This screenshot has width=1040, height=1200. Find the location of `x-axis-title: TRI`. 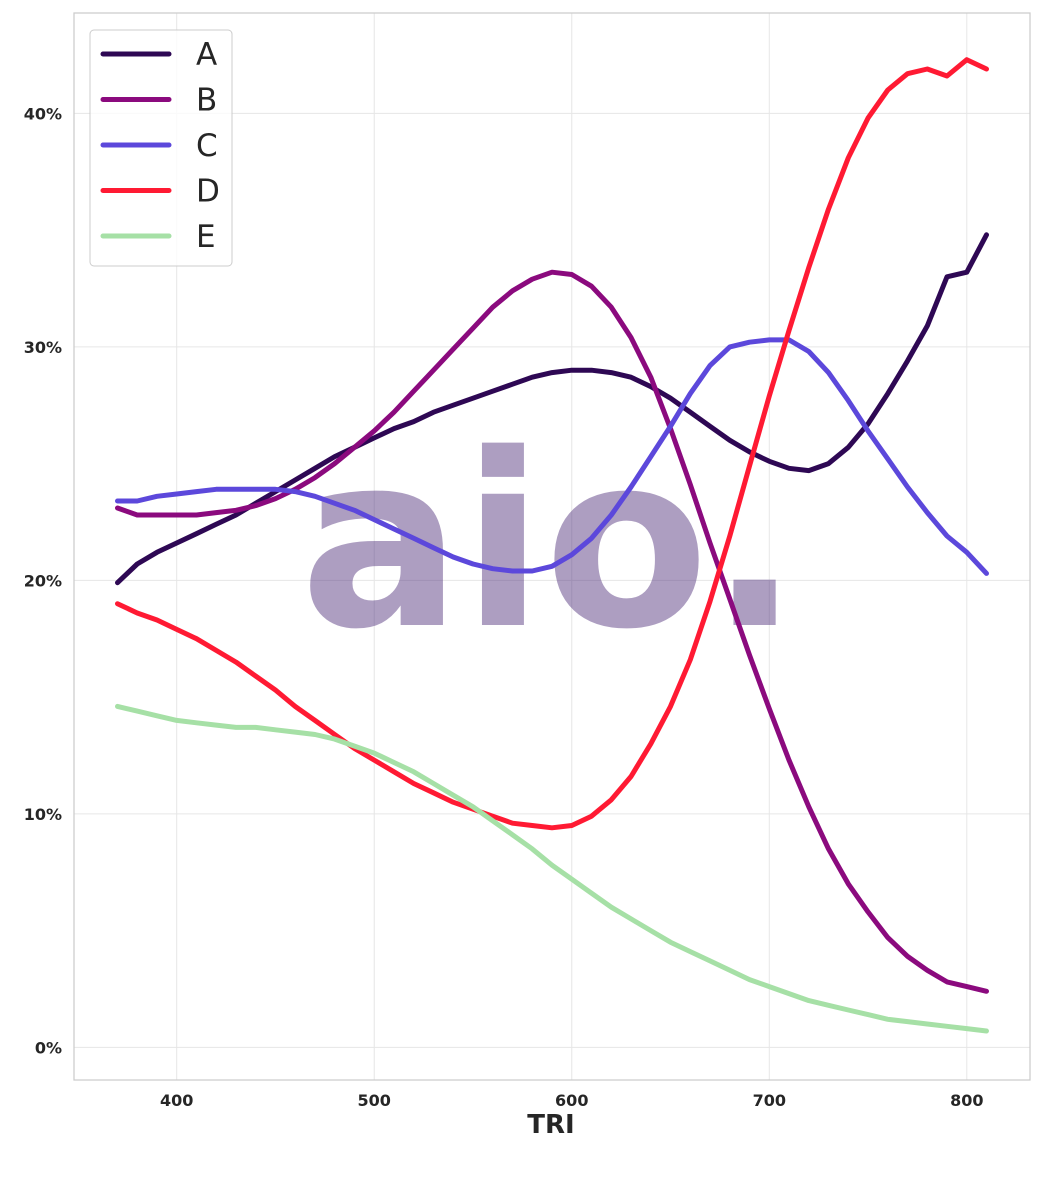

x-axis-title: TRI is located at coordinates (550, 1125).